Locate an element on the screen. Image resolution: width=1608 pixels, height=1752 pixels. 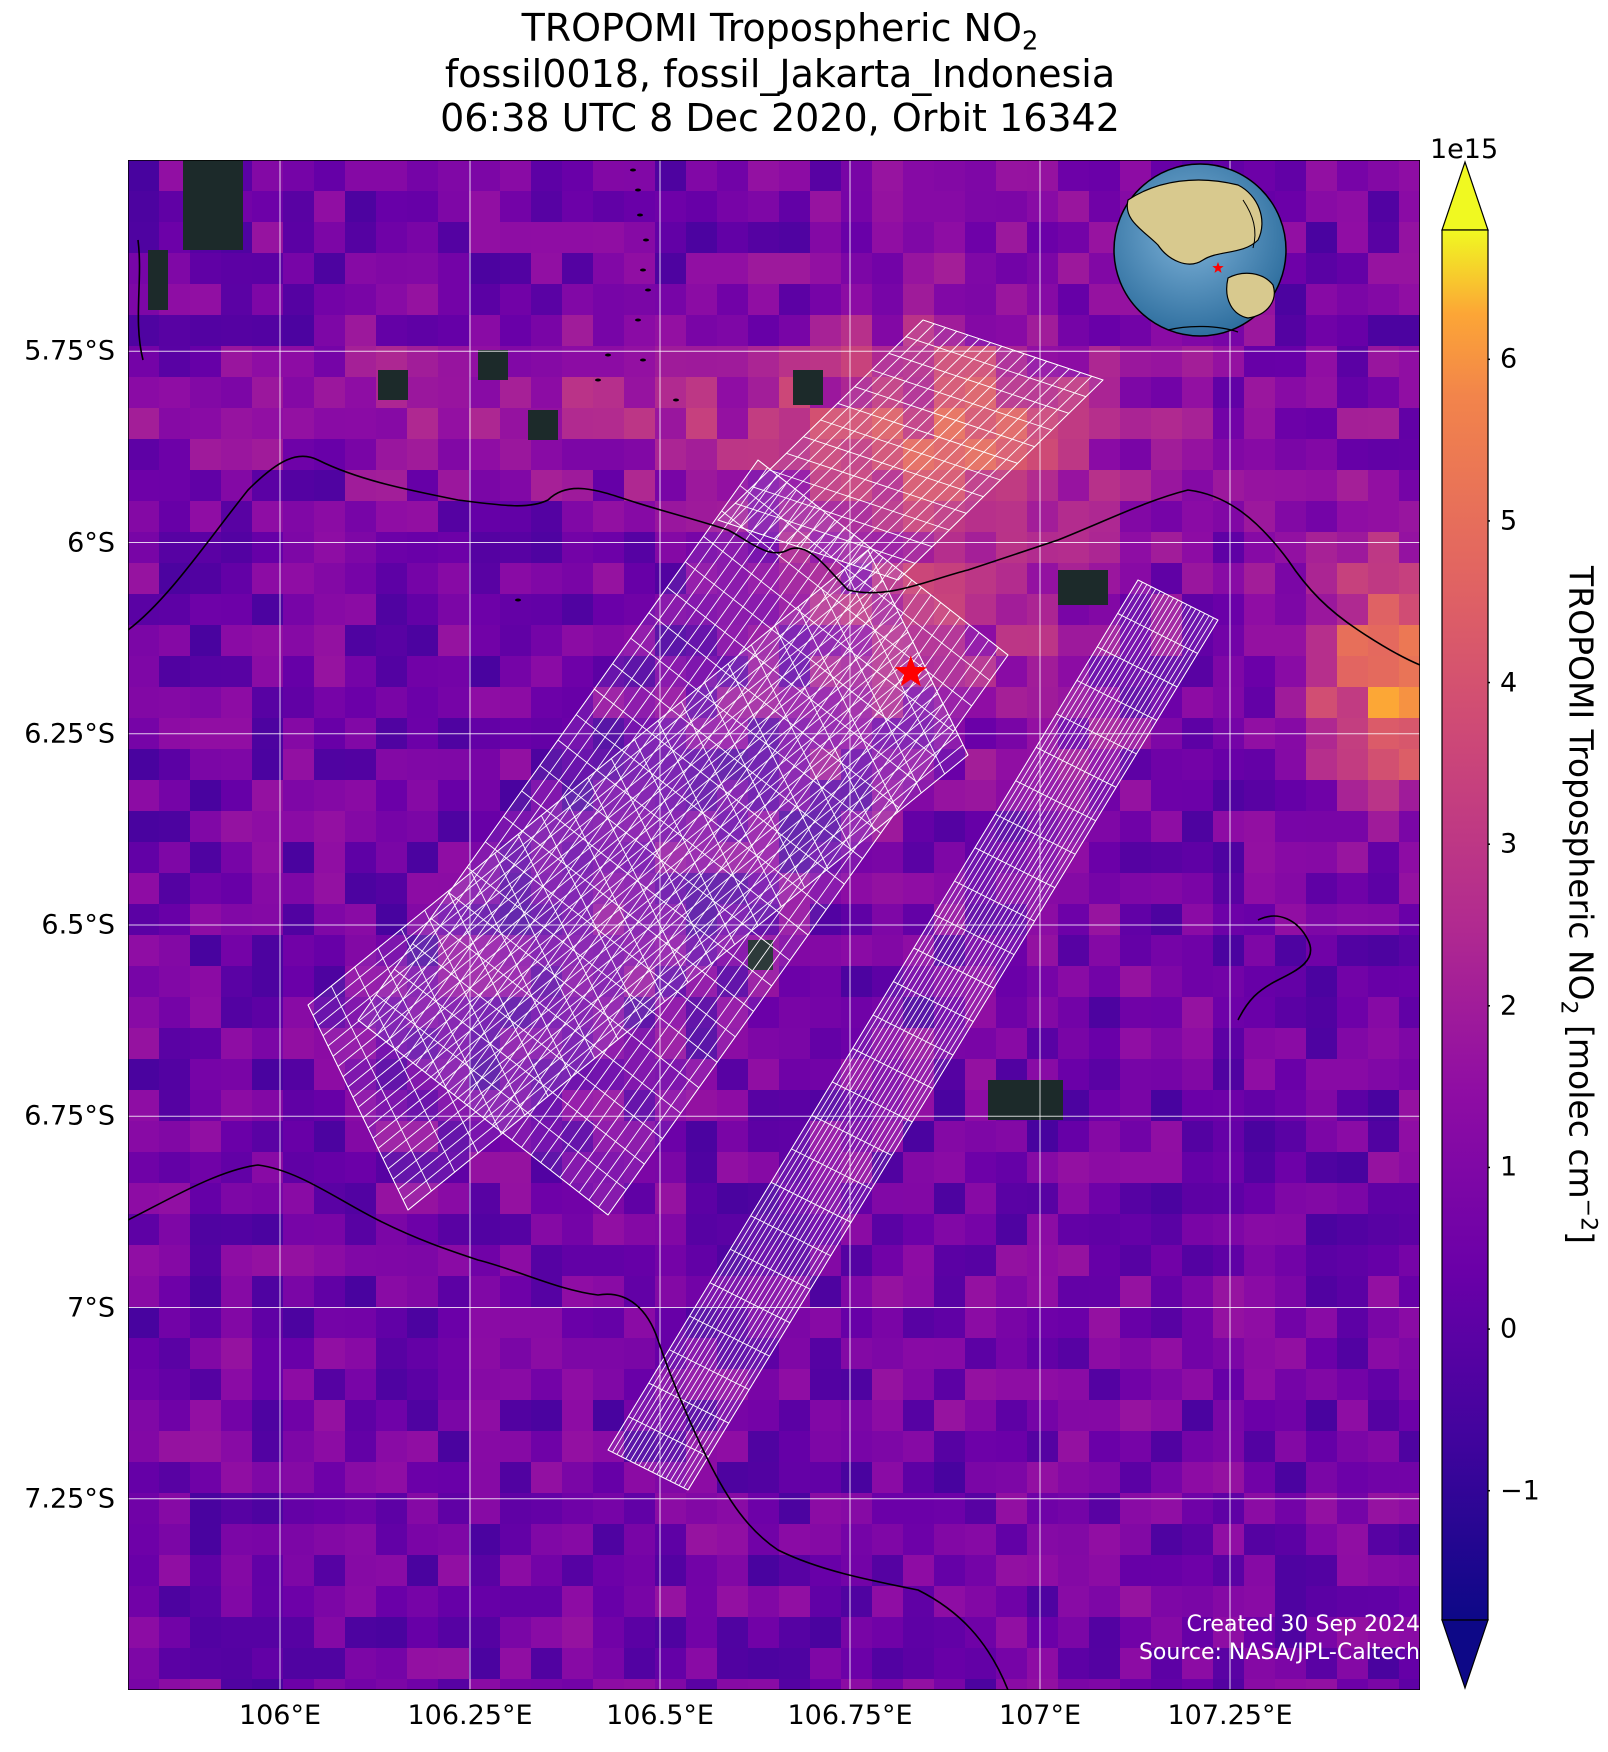
java-north-coast is located at coordinates (774, 560).